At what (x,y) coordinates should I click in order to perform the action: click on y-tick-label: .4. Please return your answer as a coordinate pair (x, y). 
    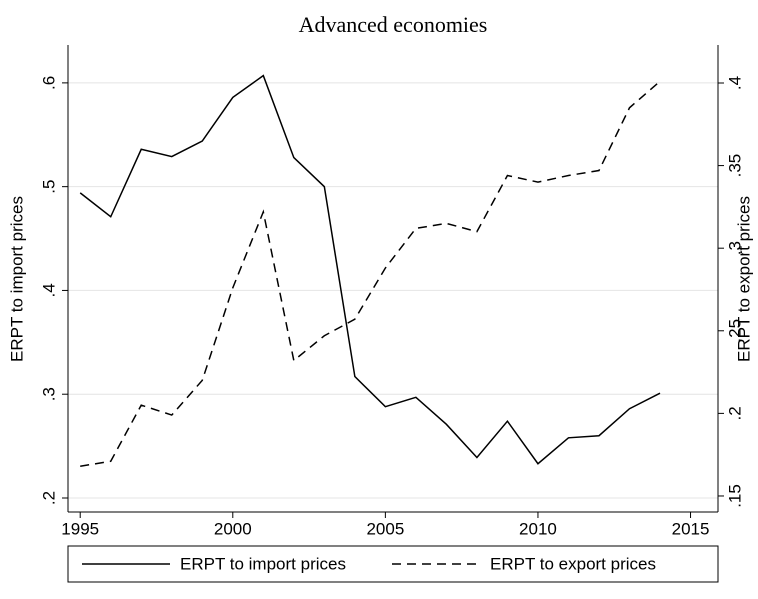
    Looking at the image, I should click on (48, 290).